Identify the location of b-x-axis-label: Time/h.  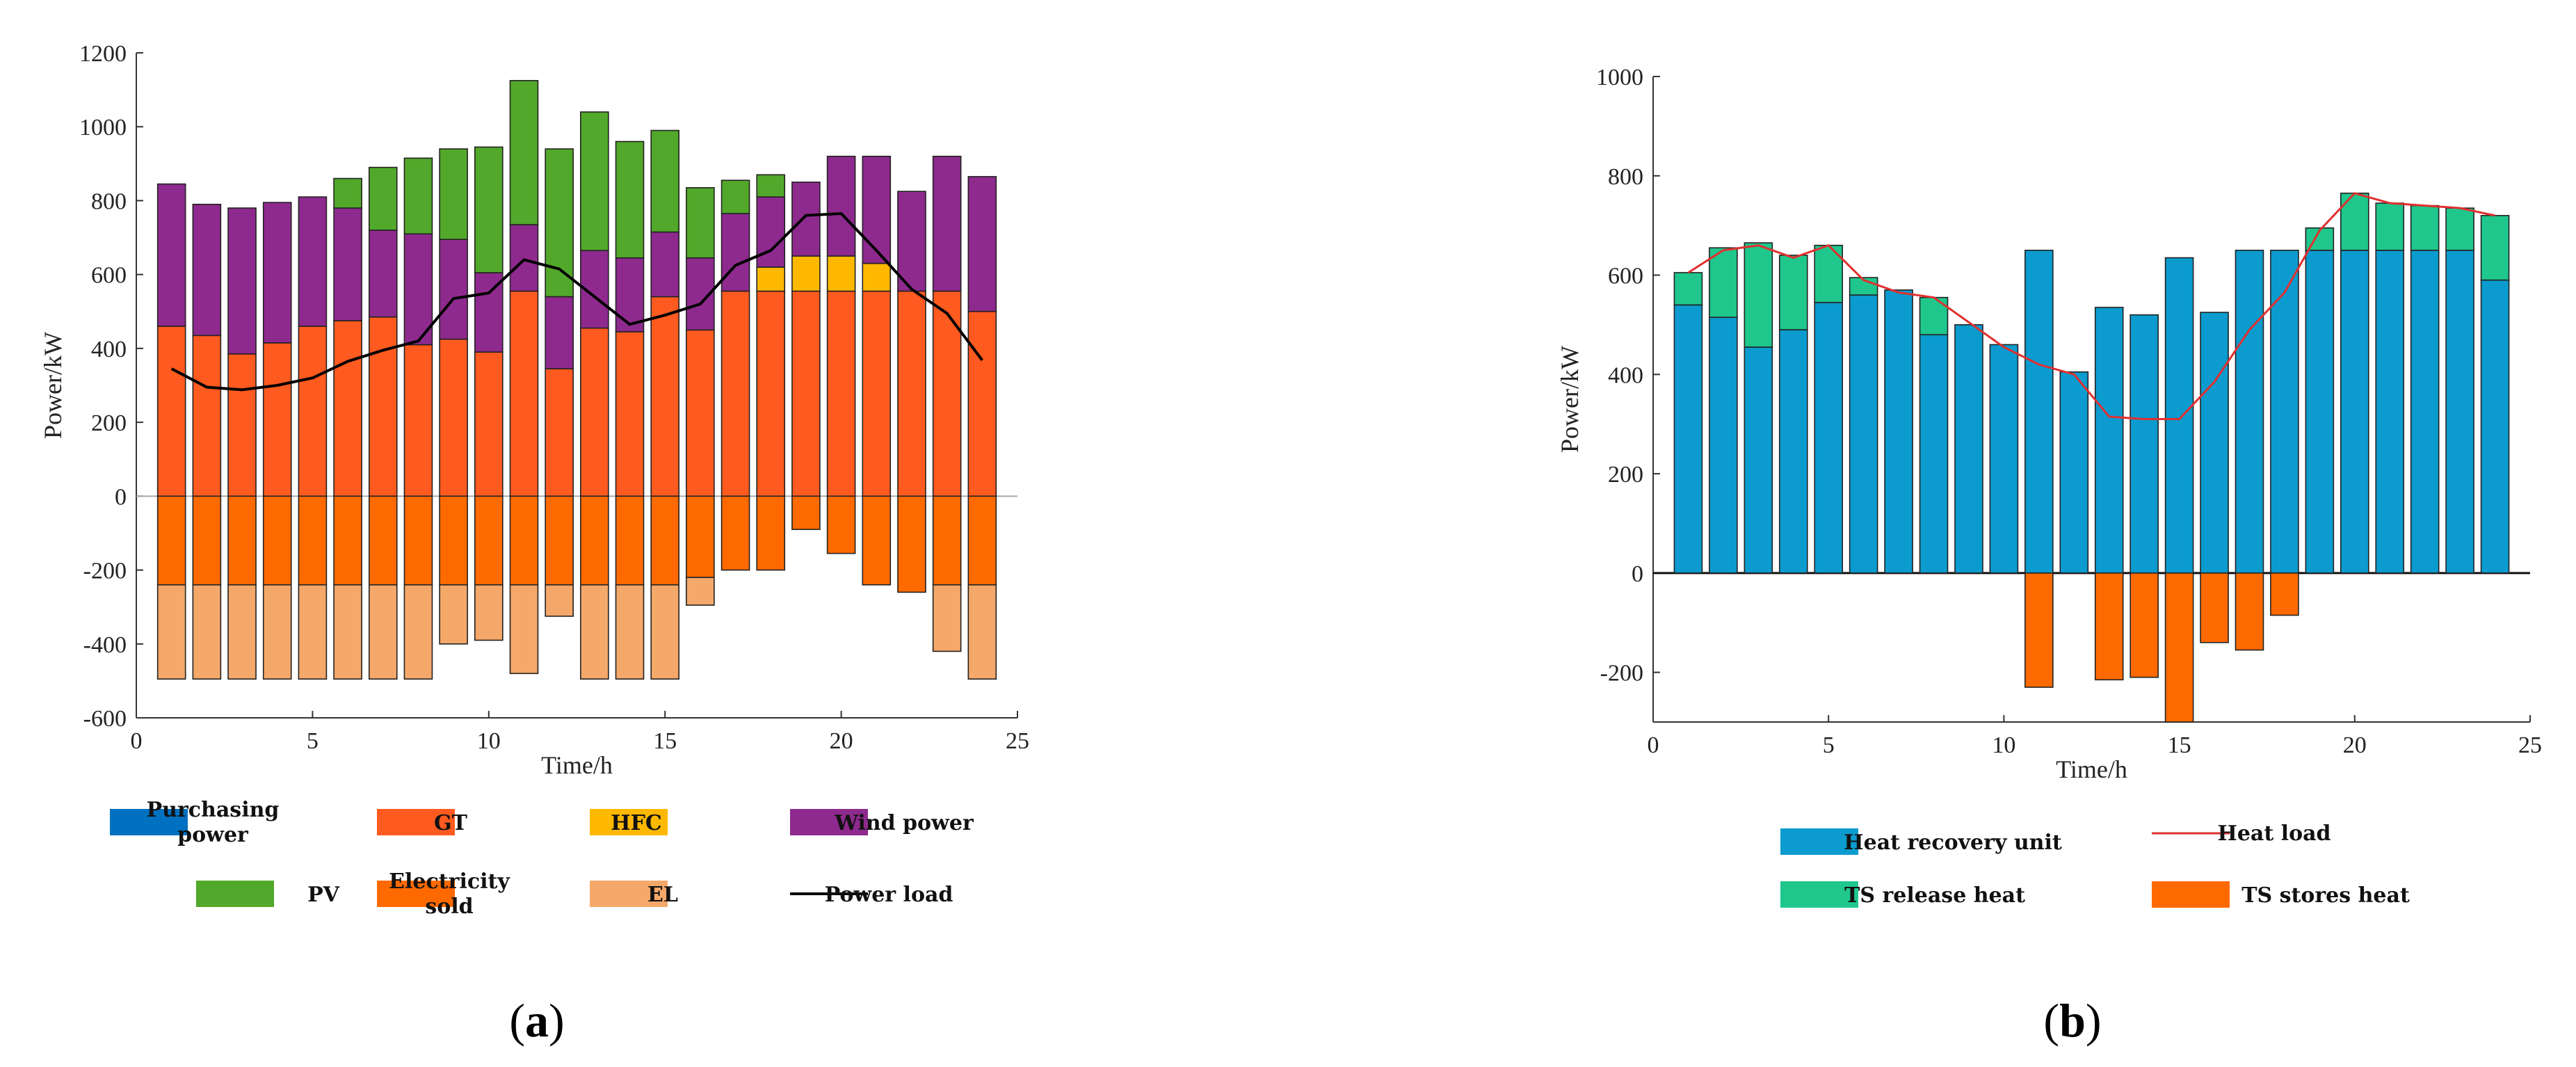
(2091, 769).